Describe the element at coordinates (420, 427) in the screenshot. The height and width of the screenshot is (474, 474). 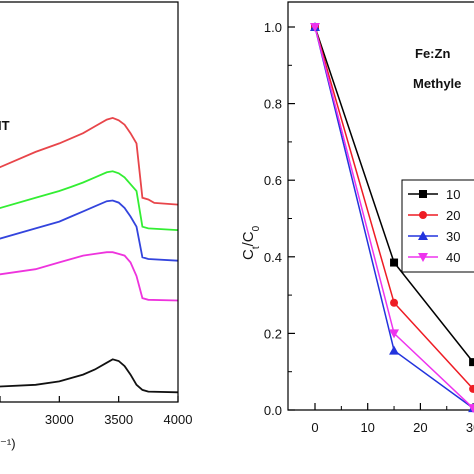
I see `right-x-tick-label-2: 20` at that location.